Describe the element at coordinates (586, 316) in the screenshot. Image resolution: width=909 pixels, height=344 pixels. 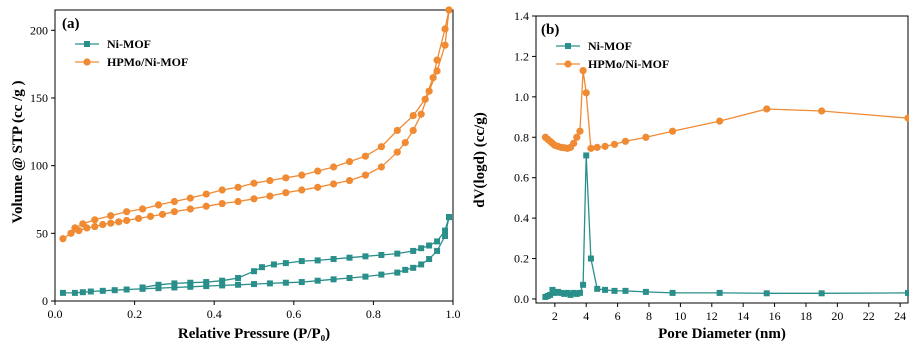
I see `b-x-tick-label: 4` at that location.